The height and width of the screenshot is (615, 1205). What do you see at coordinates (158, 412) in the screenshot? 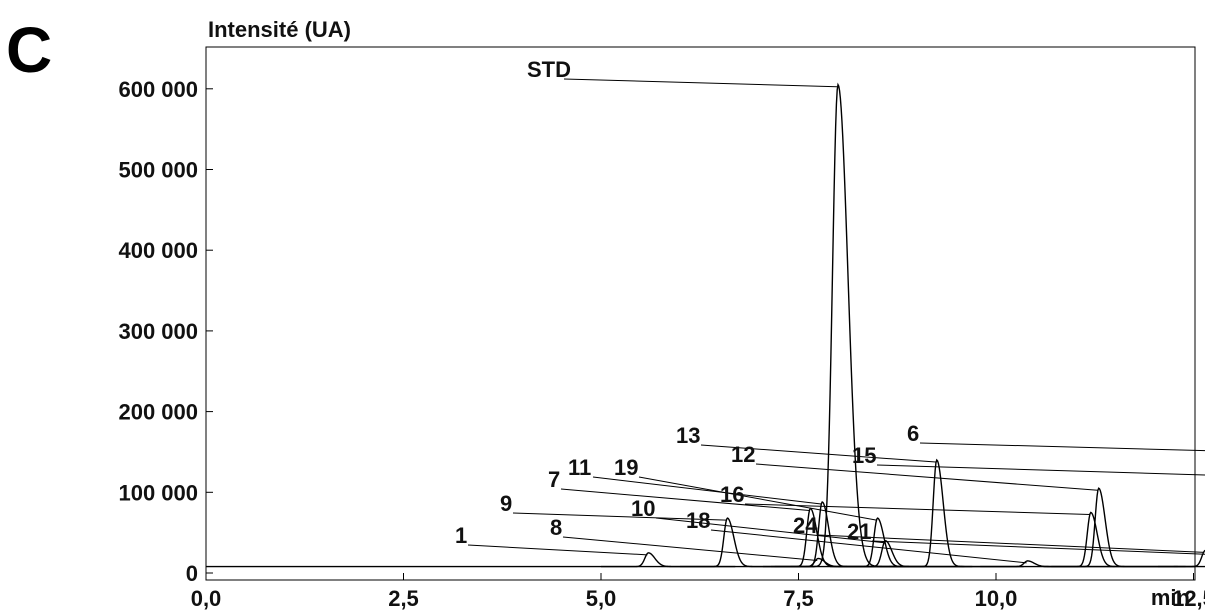
I see `y-tick-label: 200 000` at bounding box center [158, 412].